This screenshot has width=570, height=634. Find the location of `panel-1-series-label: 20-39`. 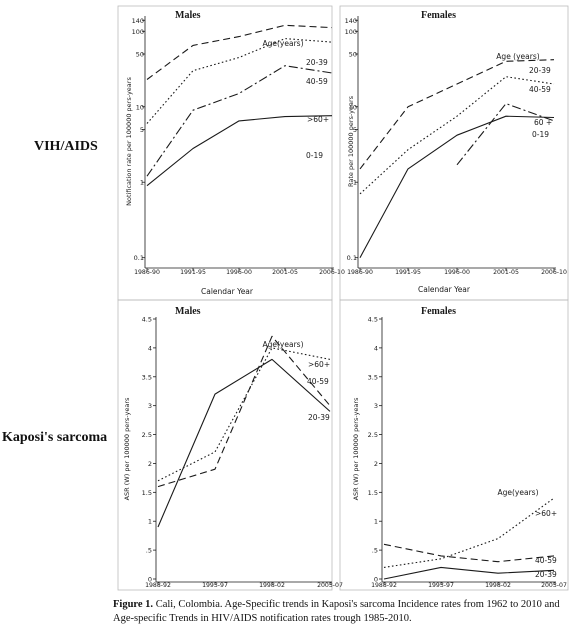

panel-1-series-label: 20-39 is located at coordinates (540, 70).